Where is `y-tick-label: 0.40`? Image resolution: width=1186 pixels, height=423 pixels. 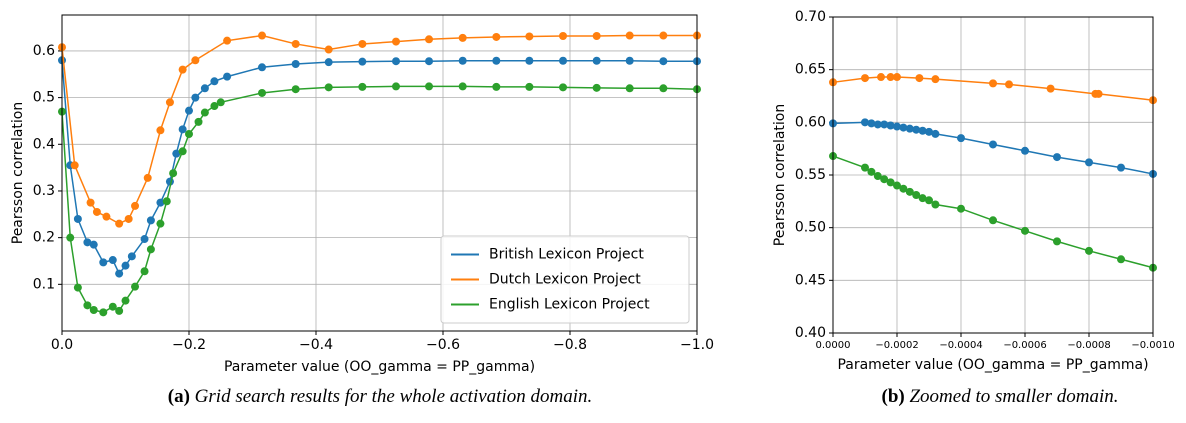 y-tick-label: 0.40 is located at coordinates (810, 333).